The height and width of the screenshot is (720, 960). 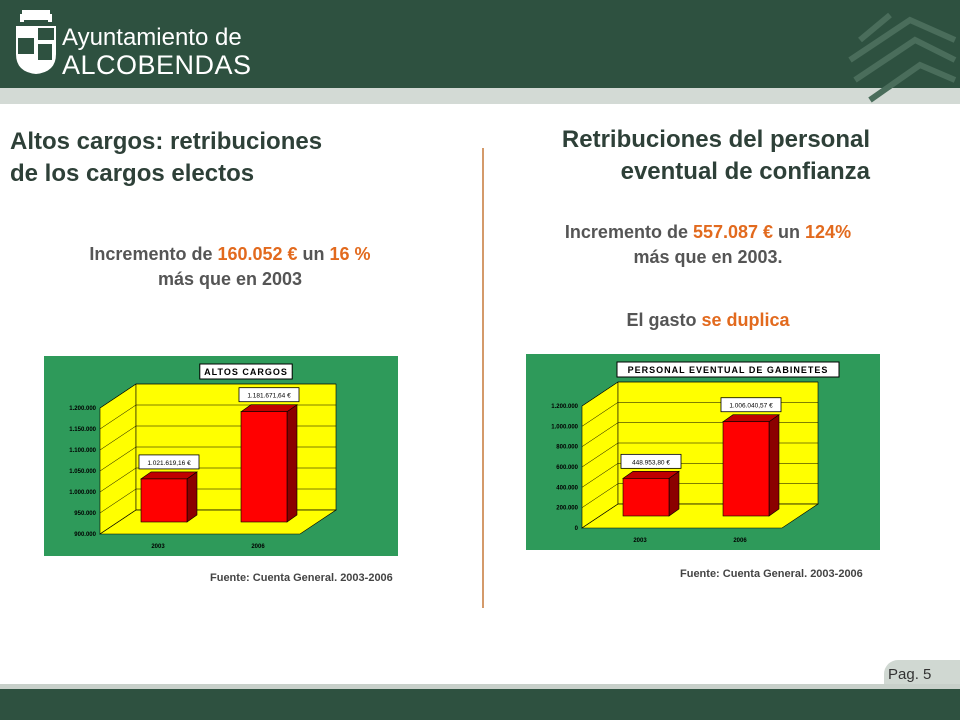 What do you see at coordinates (628, 232) in the screenshot?
I see `right-inc-pre: Incremento de` at bounding box center [628, 232].